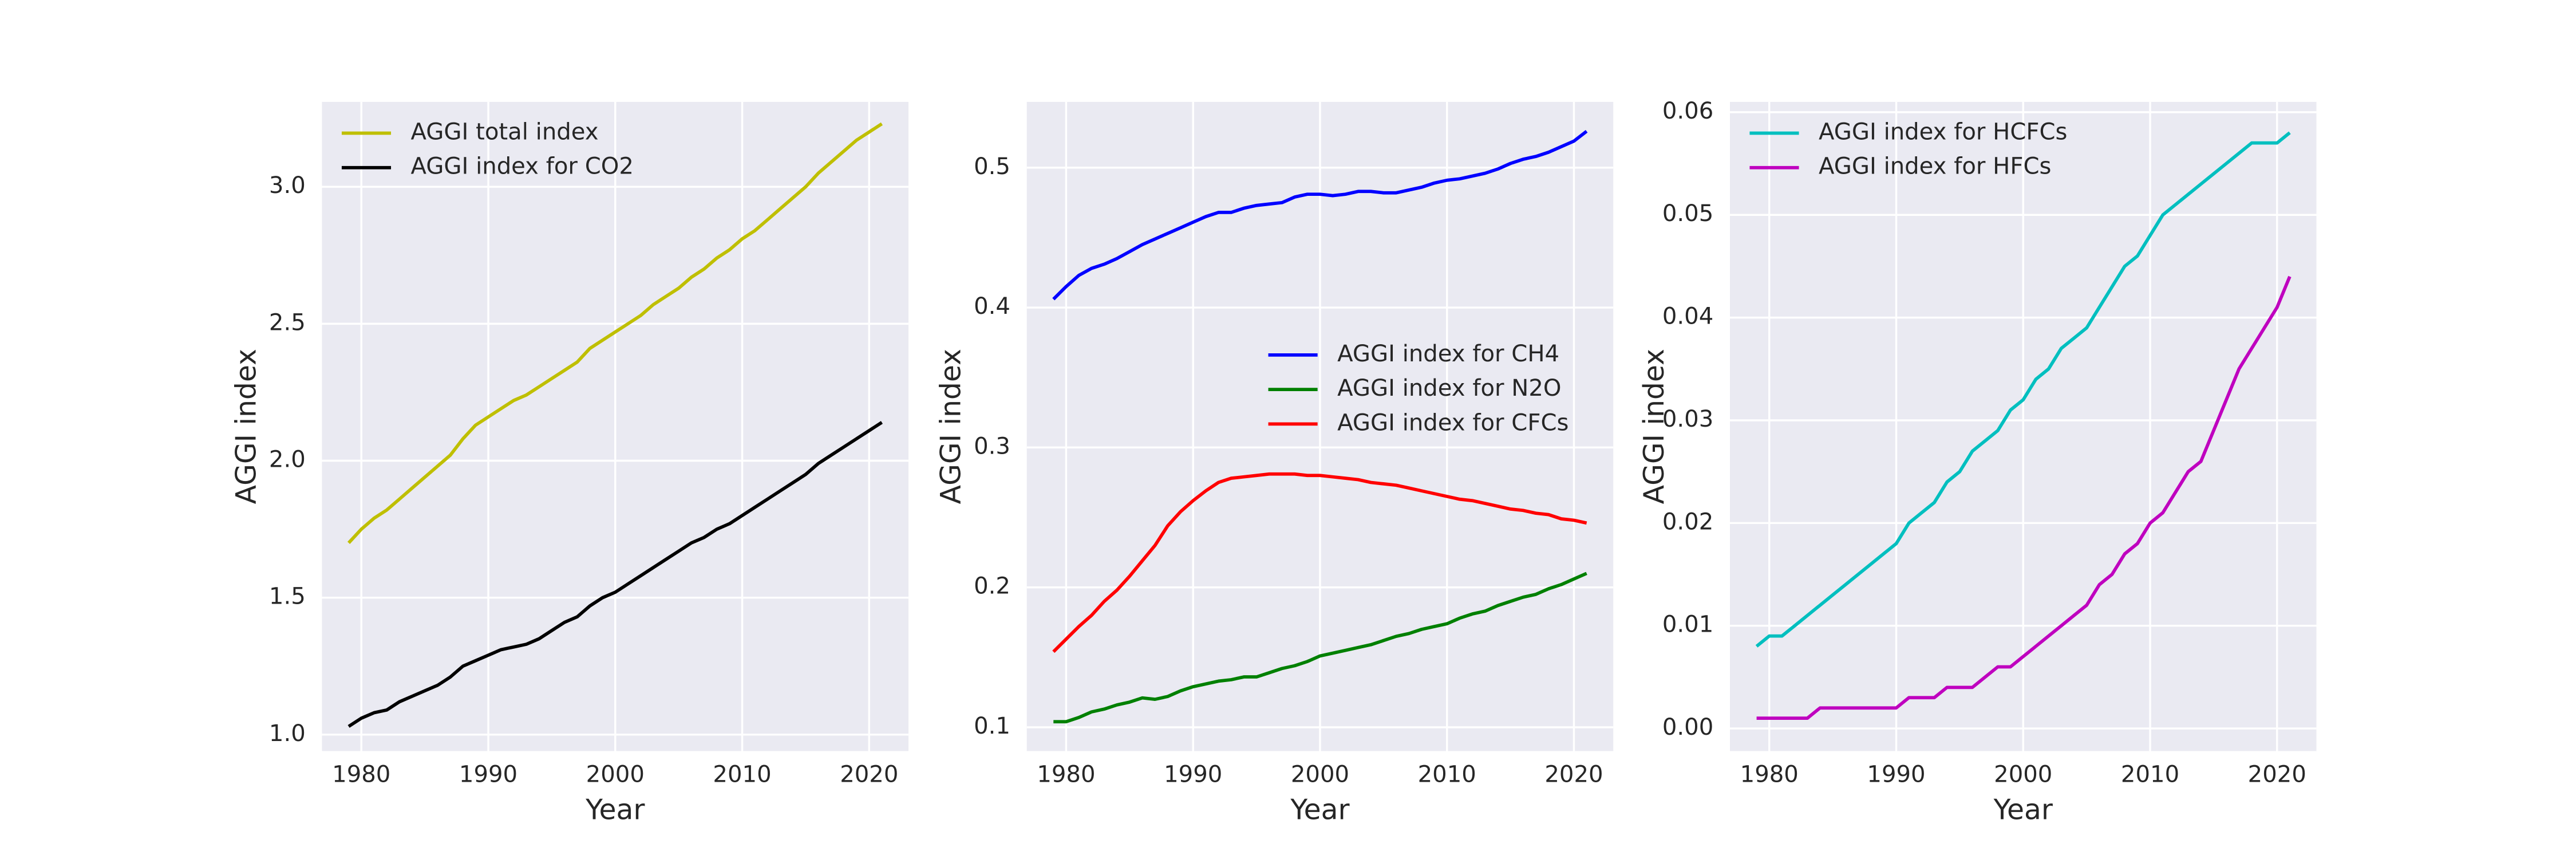 This screenshot has width=2576, height=859. I want to click on y-tick-label: 2.0, so click(287, 460).